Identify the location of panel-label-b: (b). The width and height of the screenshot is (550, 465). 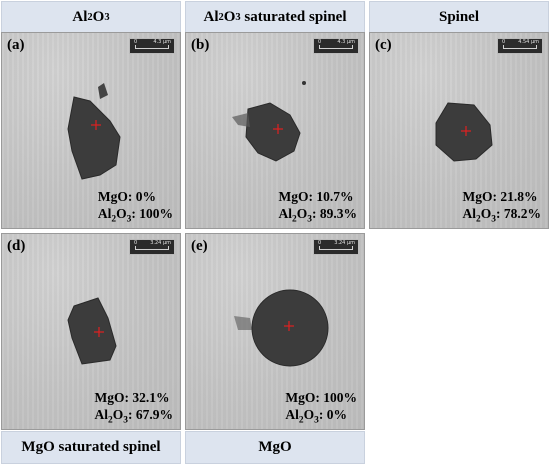
(200, 45).